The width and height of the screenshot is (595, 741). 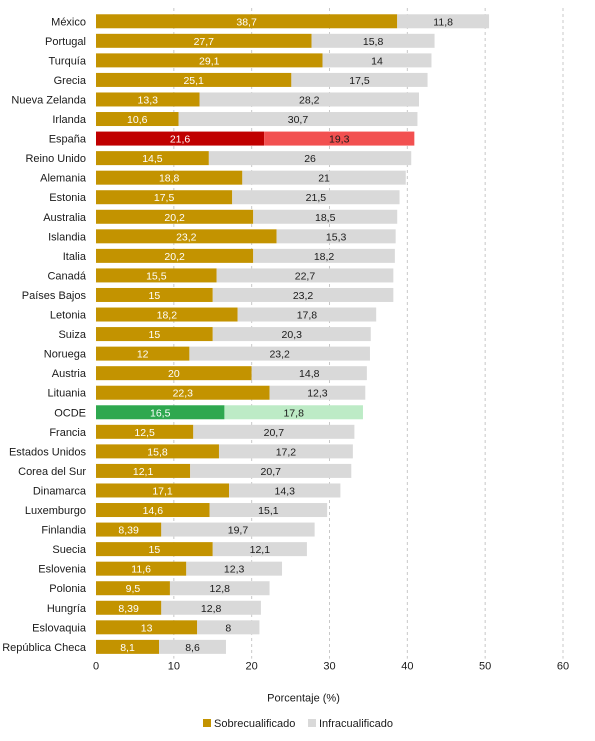 What do you see at coordinates (285, 451) in the screenshot?
I see `bar-estados-unidos-infracualificado` at bounding box center [285, 451].